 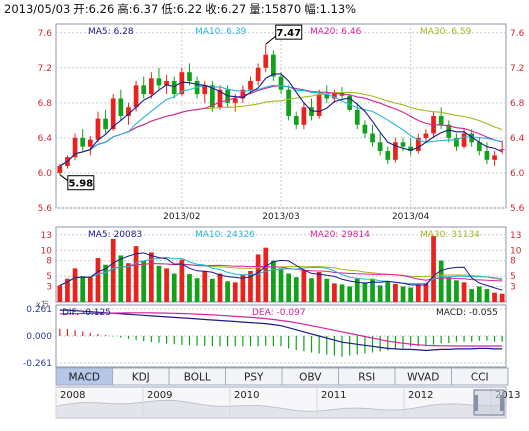 I want to click on timeline-navigator: 2008 2009 2010 2011 2012 2013, so click(x=287, y=402).